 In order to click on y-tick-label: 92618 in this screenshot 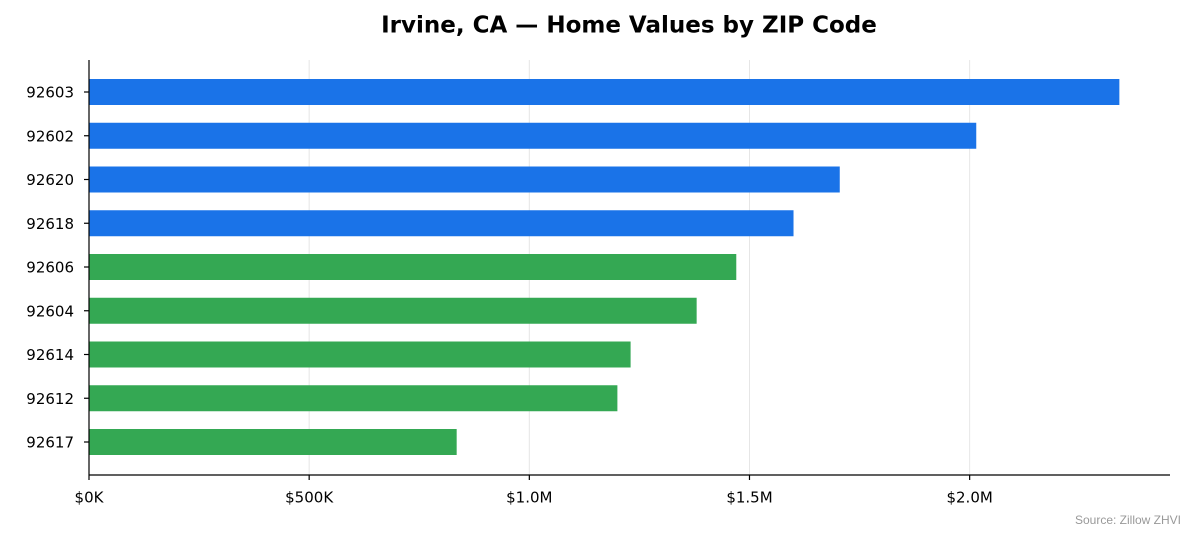, I will do `click(50, 224)`.